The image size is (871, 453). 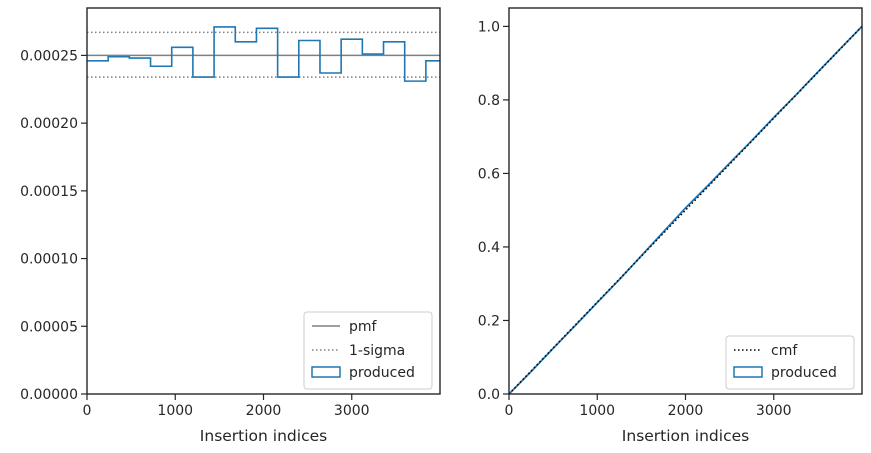 What do you see at coordinates (377, 351) in the screenshot?
I see `sigma-legend-label: 1-sigma` at bounding box center [377, 351].